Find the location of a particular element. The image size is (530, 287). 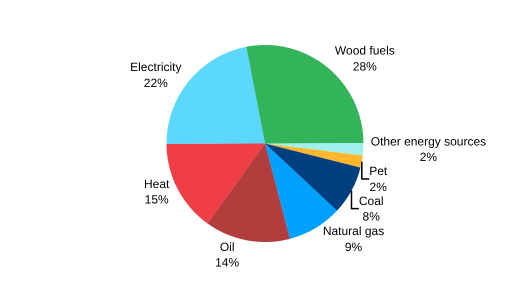

slice-label: Other energy sources is located at coordinates (428, 141).